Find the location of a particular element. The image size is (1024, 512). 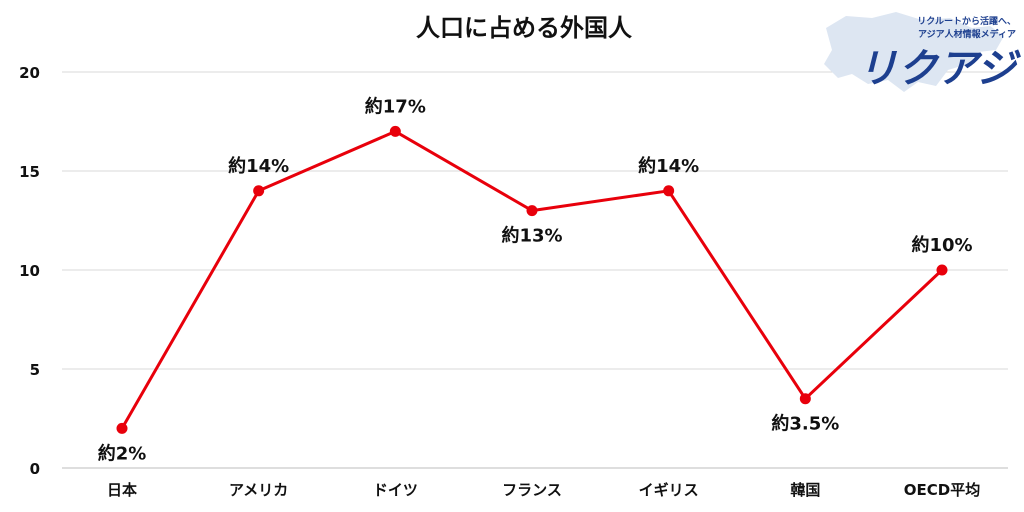

y-axis-ticks: 0 5 10 15 20 is located at coordinates (29, 271).